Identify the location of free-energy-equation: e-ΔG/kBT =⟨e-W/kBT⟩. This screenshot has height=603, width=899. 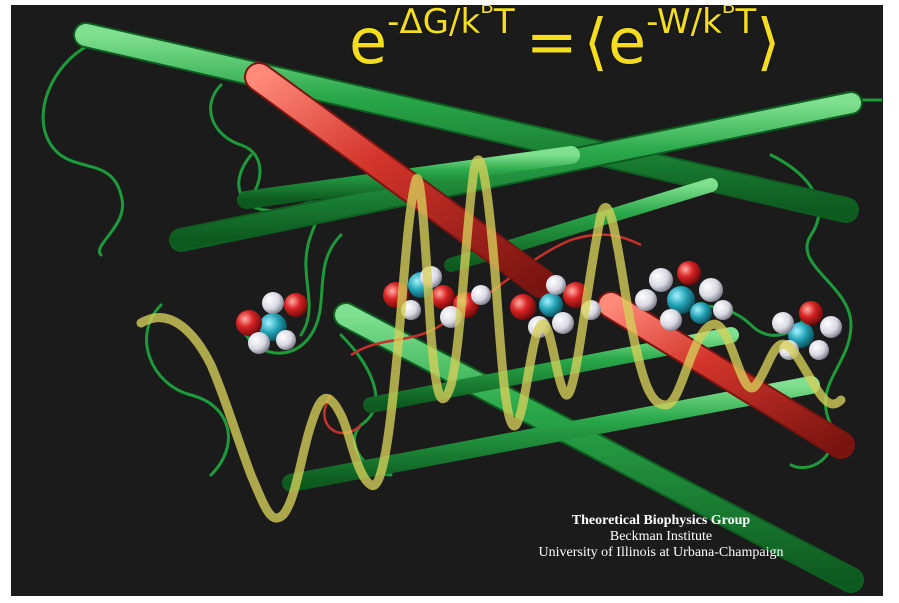
(609, 48).